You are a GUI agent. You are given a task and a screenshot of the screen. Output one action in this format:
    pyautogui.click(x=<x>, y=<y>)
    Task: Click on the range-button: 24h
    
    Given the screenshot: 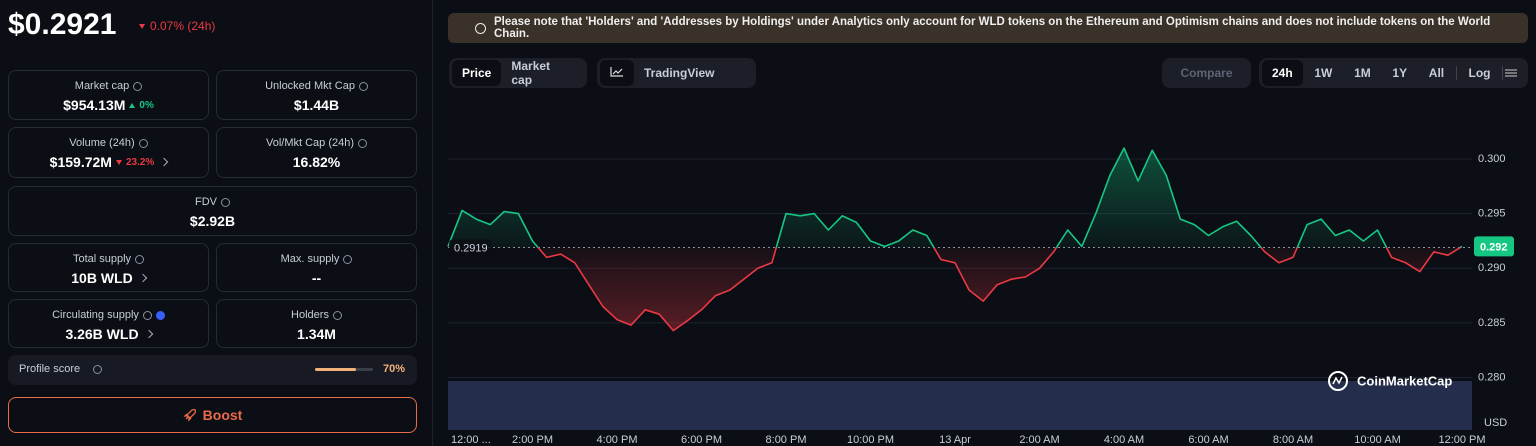 What is the action you would take?
    pyautogui.click(x=1282, y=73)
    